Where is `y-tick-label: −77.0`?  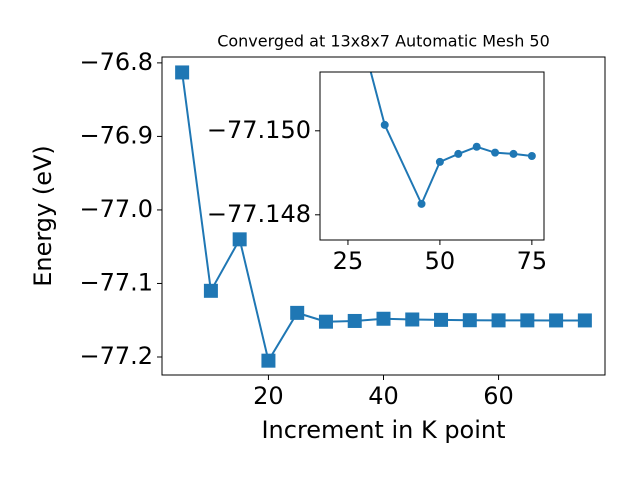 y-tick-label: −77.0 is located at coordinates (116, 209).